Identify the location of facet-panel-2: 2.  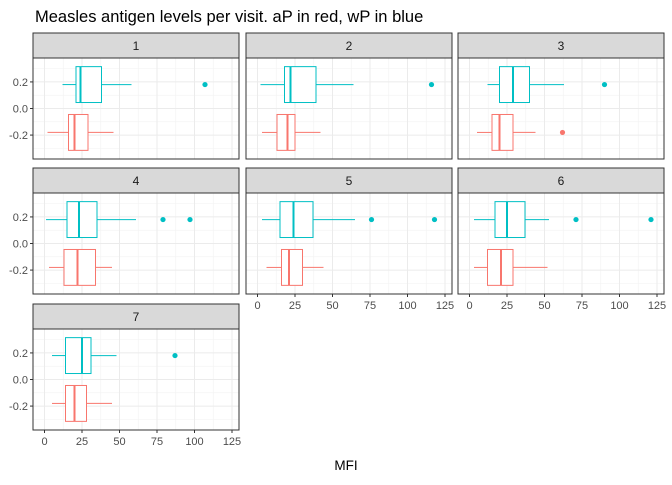
(349, 96).